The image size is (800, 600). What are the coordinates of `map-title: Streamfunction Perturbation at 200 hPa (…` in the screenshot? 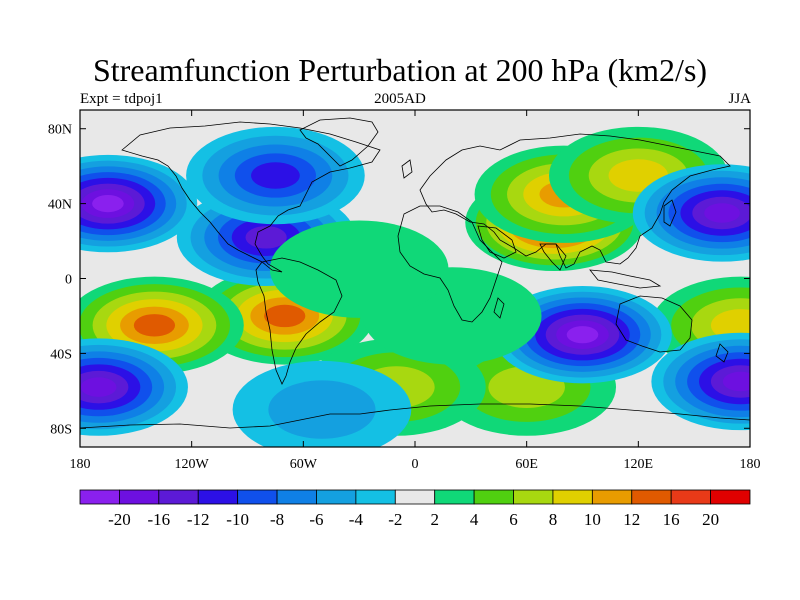 It's located at (400, 70).